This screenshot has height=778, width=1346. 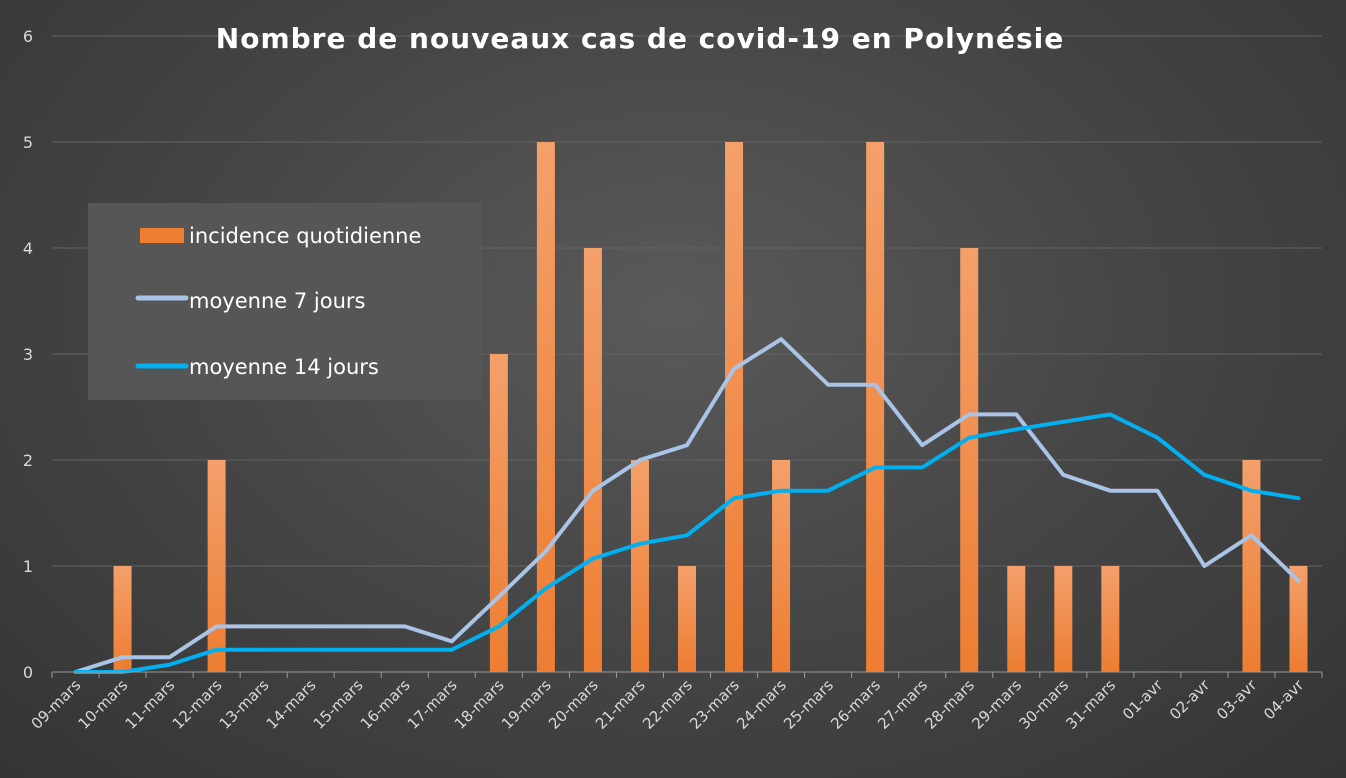 What do you see at coordinates (1284, 700) in the screenshot?
I see `x-tick-label: 04-avr` at bounding box center [1284, 700].